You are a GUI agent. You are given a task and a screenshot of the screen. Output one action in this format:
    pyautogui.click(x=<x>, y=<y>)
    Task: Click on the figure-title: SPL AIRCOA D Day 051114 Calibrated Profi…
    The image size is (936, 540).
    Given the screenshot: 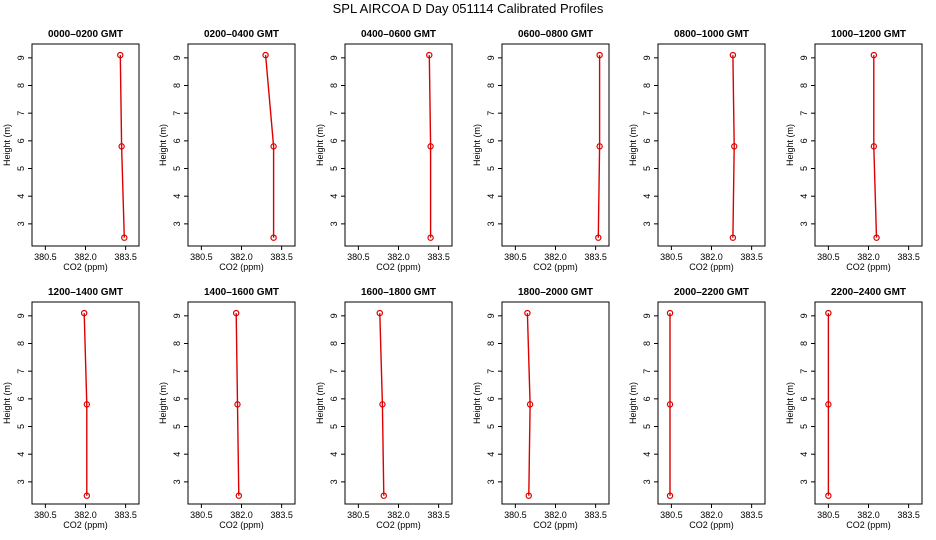 What is the action you would take?
    pyautogui.click(x=468, y=8)
    